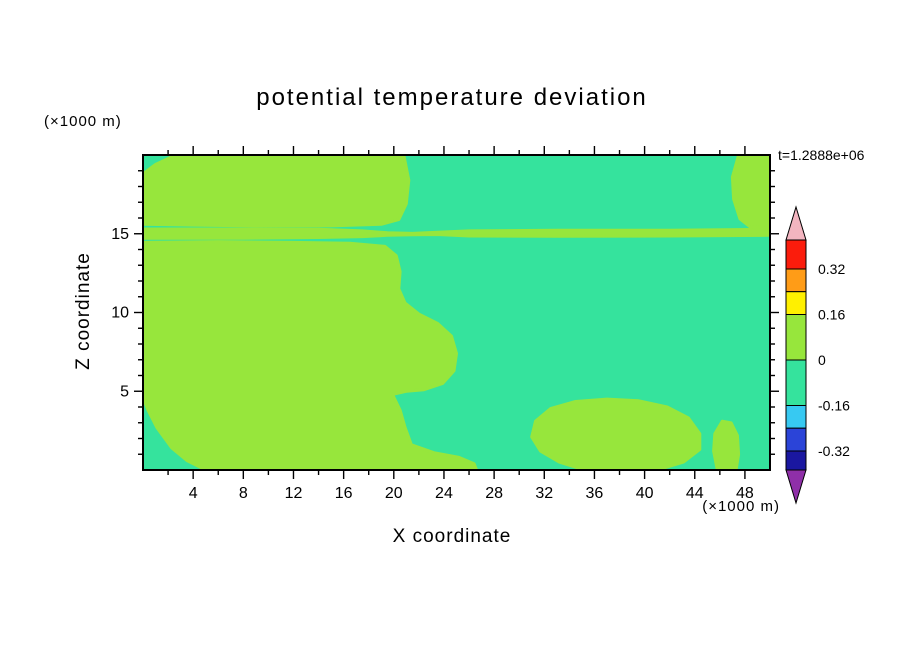  Describe the element at coordinates (494, 493) in the screenshot. I see `x-tick-label: 28` at that location.